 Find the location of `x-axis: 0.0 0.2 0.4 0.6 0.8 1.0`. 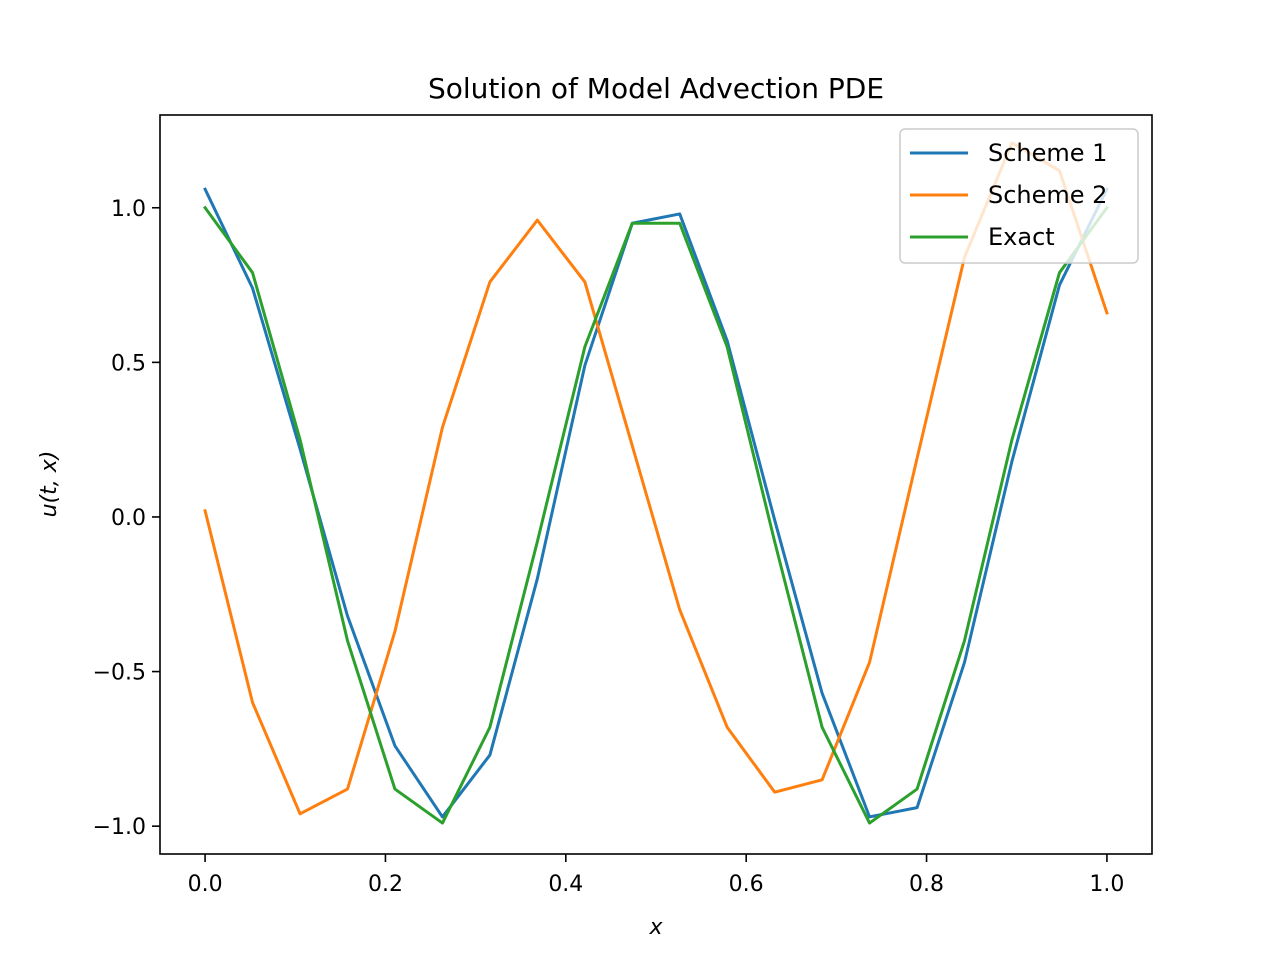

x-axis: 0.0 0.2 0.4 0.6 0.8 1.0 is located at coordinates (656, 875).